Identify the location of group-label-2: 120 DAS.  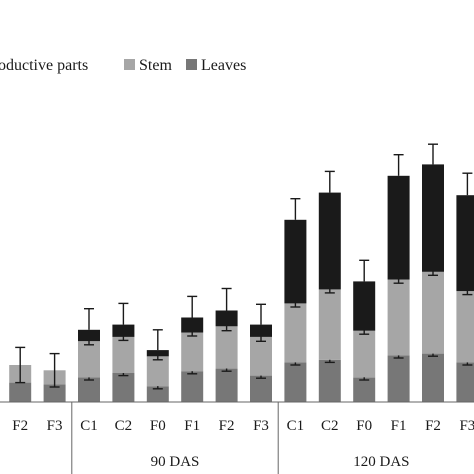
(381, 462).